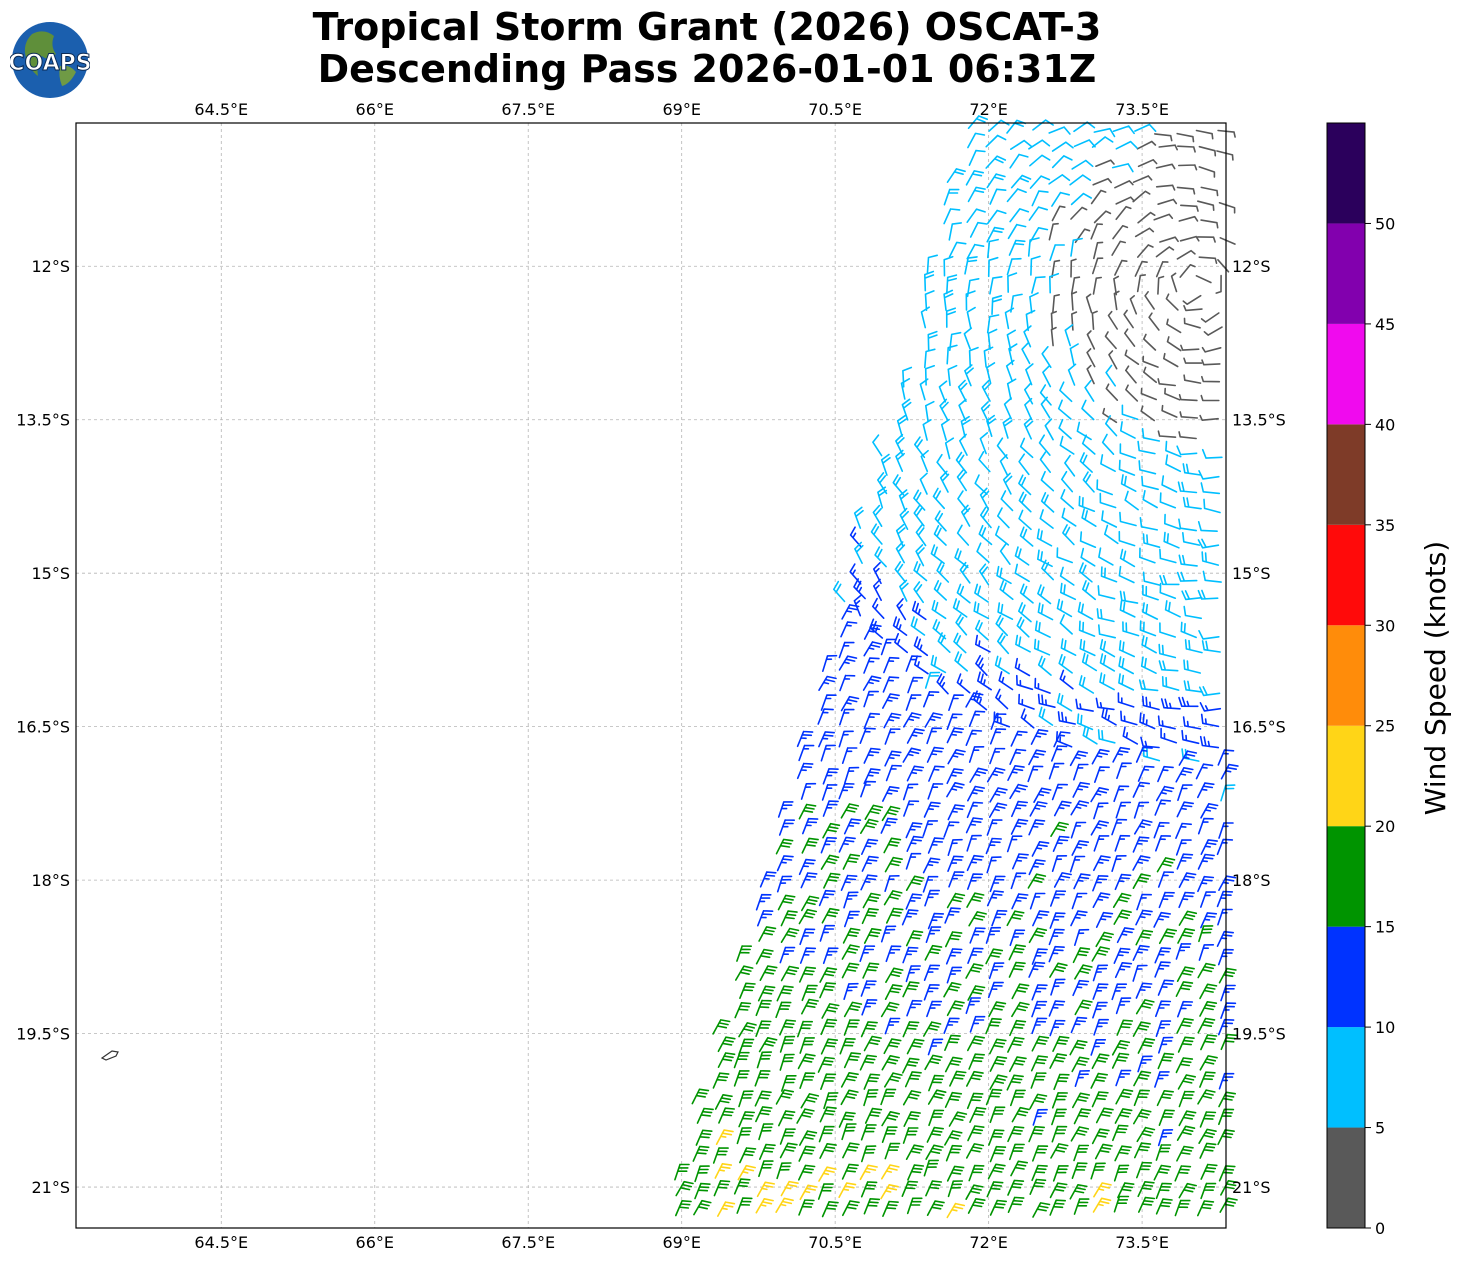  Describe the element at coordinates (375, 109) in the screenshot. I see `lon-tick-label: 66°E` at that location.